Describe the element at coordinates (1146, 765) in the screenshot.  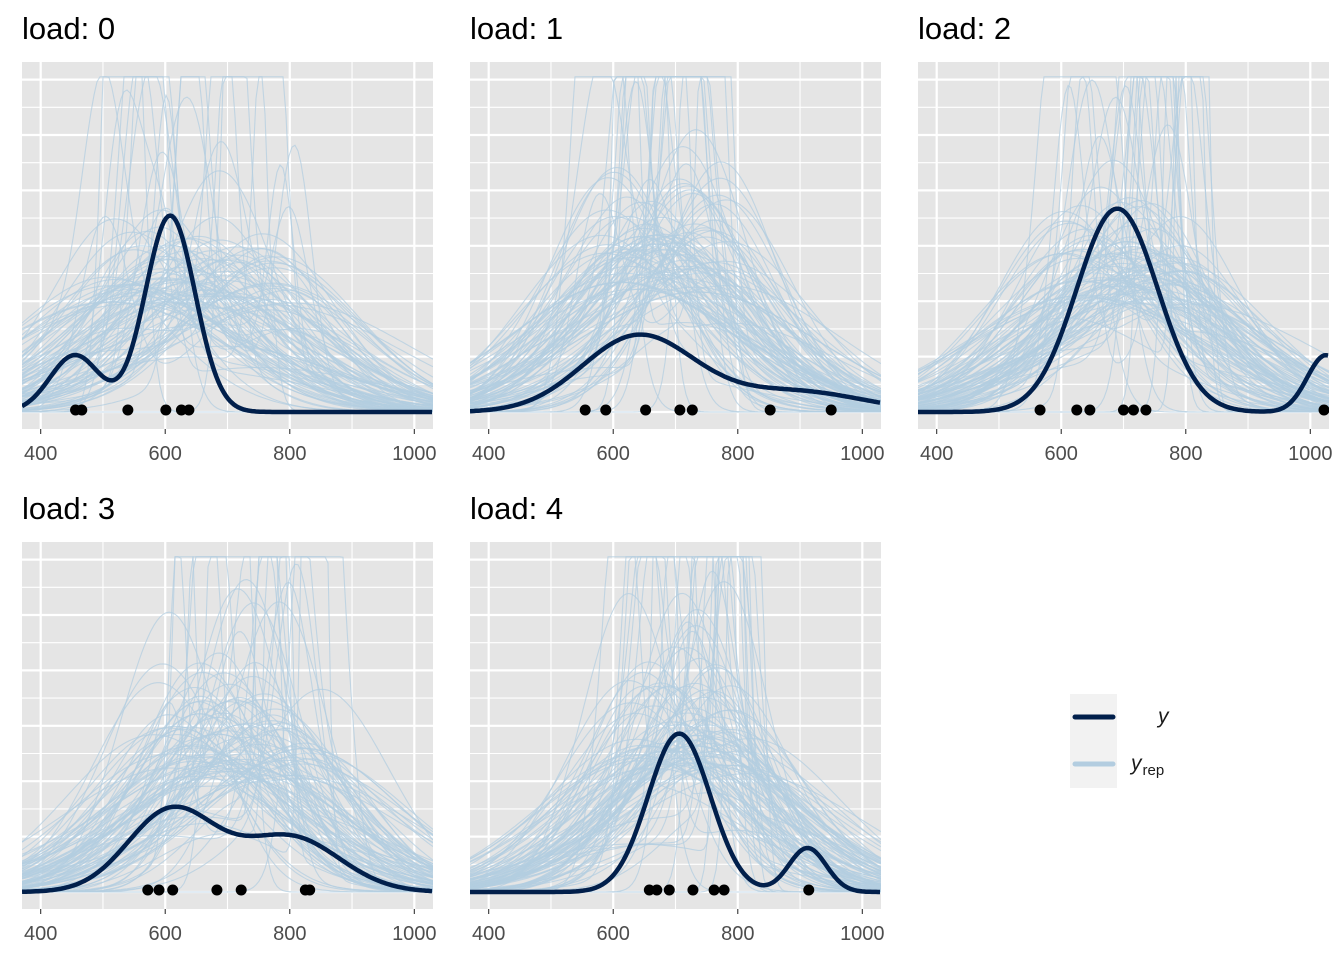
I see `legend-label-yrep: yrep` at that location.